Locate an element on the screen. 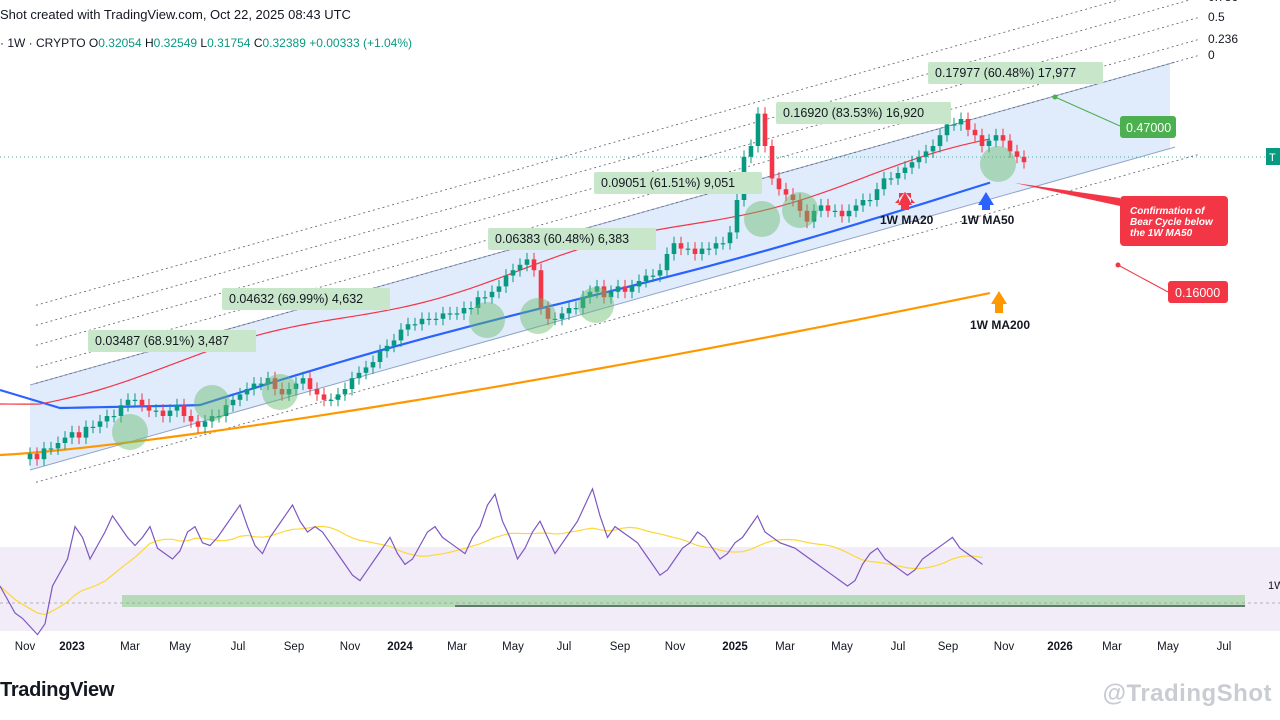 The image size is (1280, 720). close-value: 0.32389 is located at coordinates (284, 43).